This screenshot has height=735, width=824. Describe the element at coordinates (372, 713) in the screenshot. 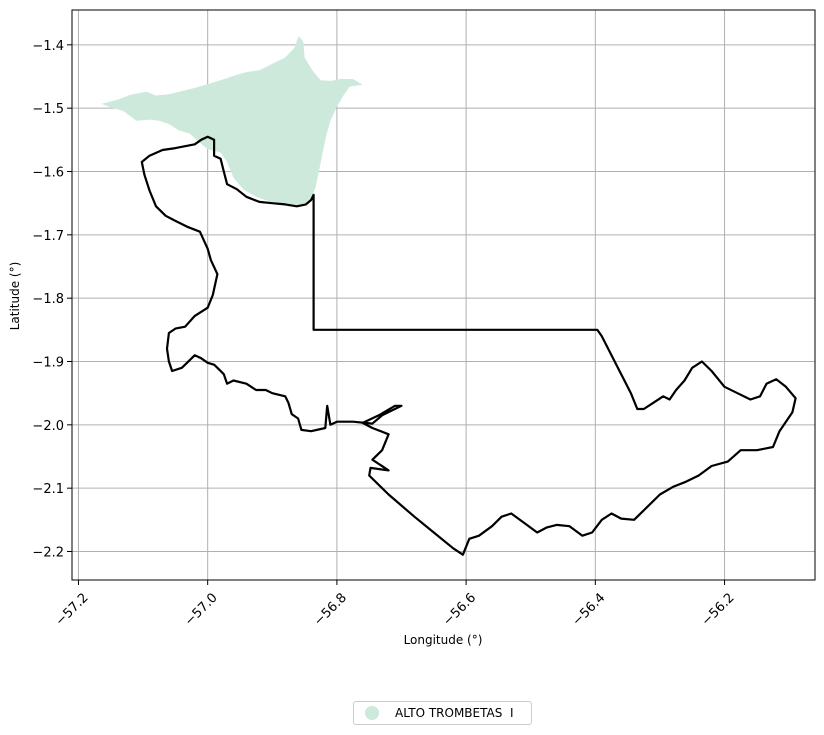

I see `legend-marker` at that location.